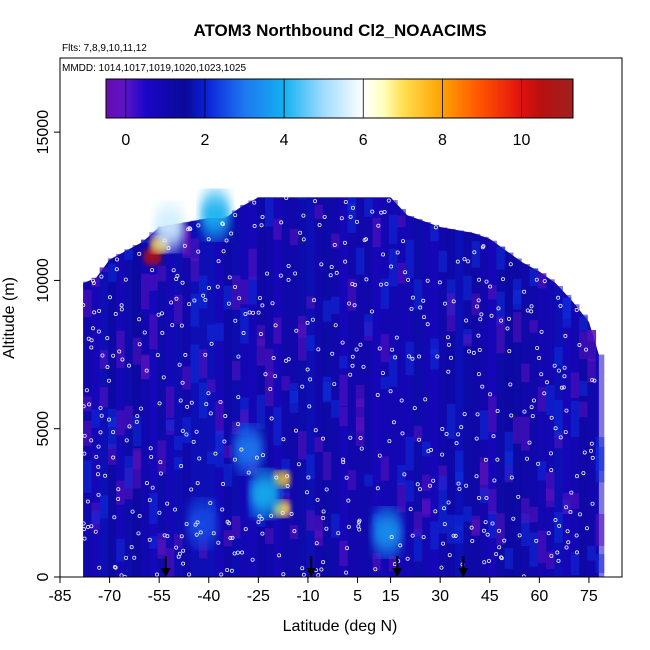 Image resolution: width=650 pixels, height=650 pixels. What do you see at coordinates (442, 140) in the screenshot?
I see `colorbar-tick-label: 8` at bounding box center [442, 140].